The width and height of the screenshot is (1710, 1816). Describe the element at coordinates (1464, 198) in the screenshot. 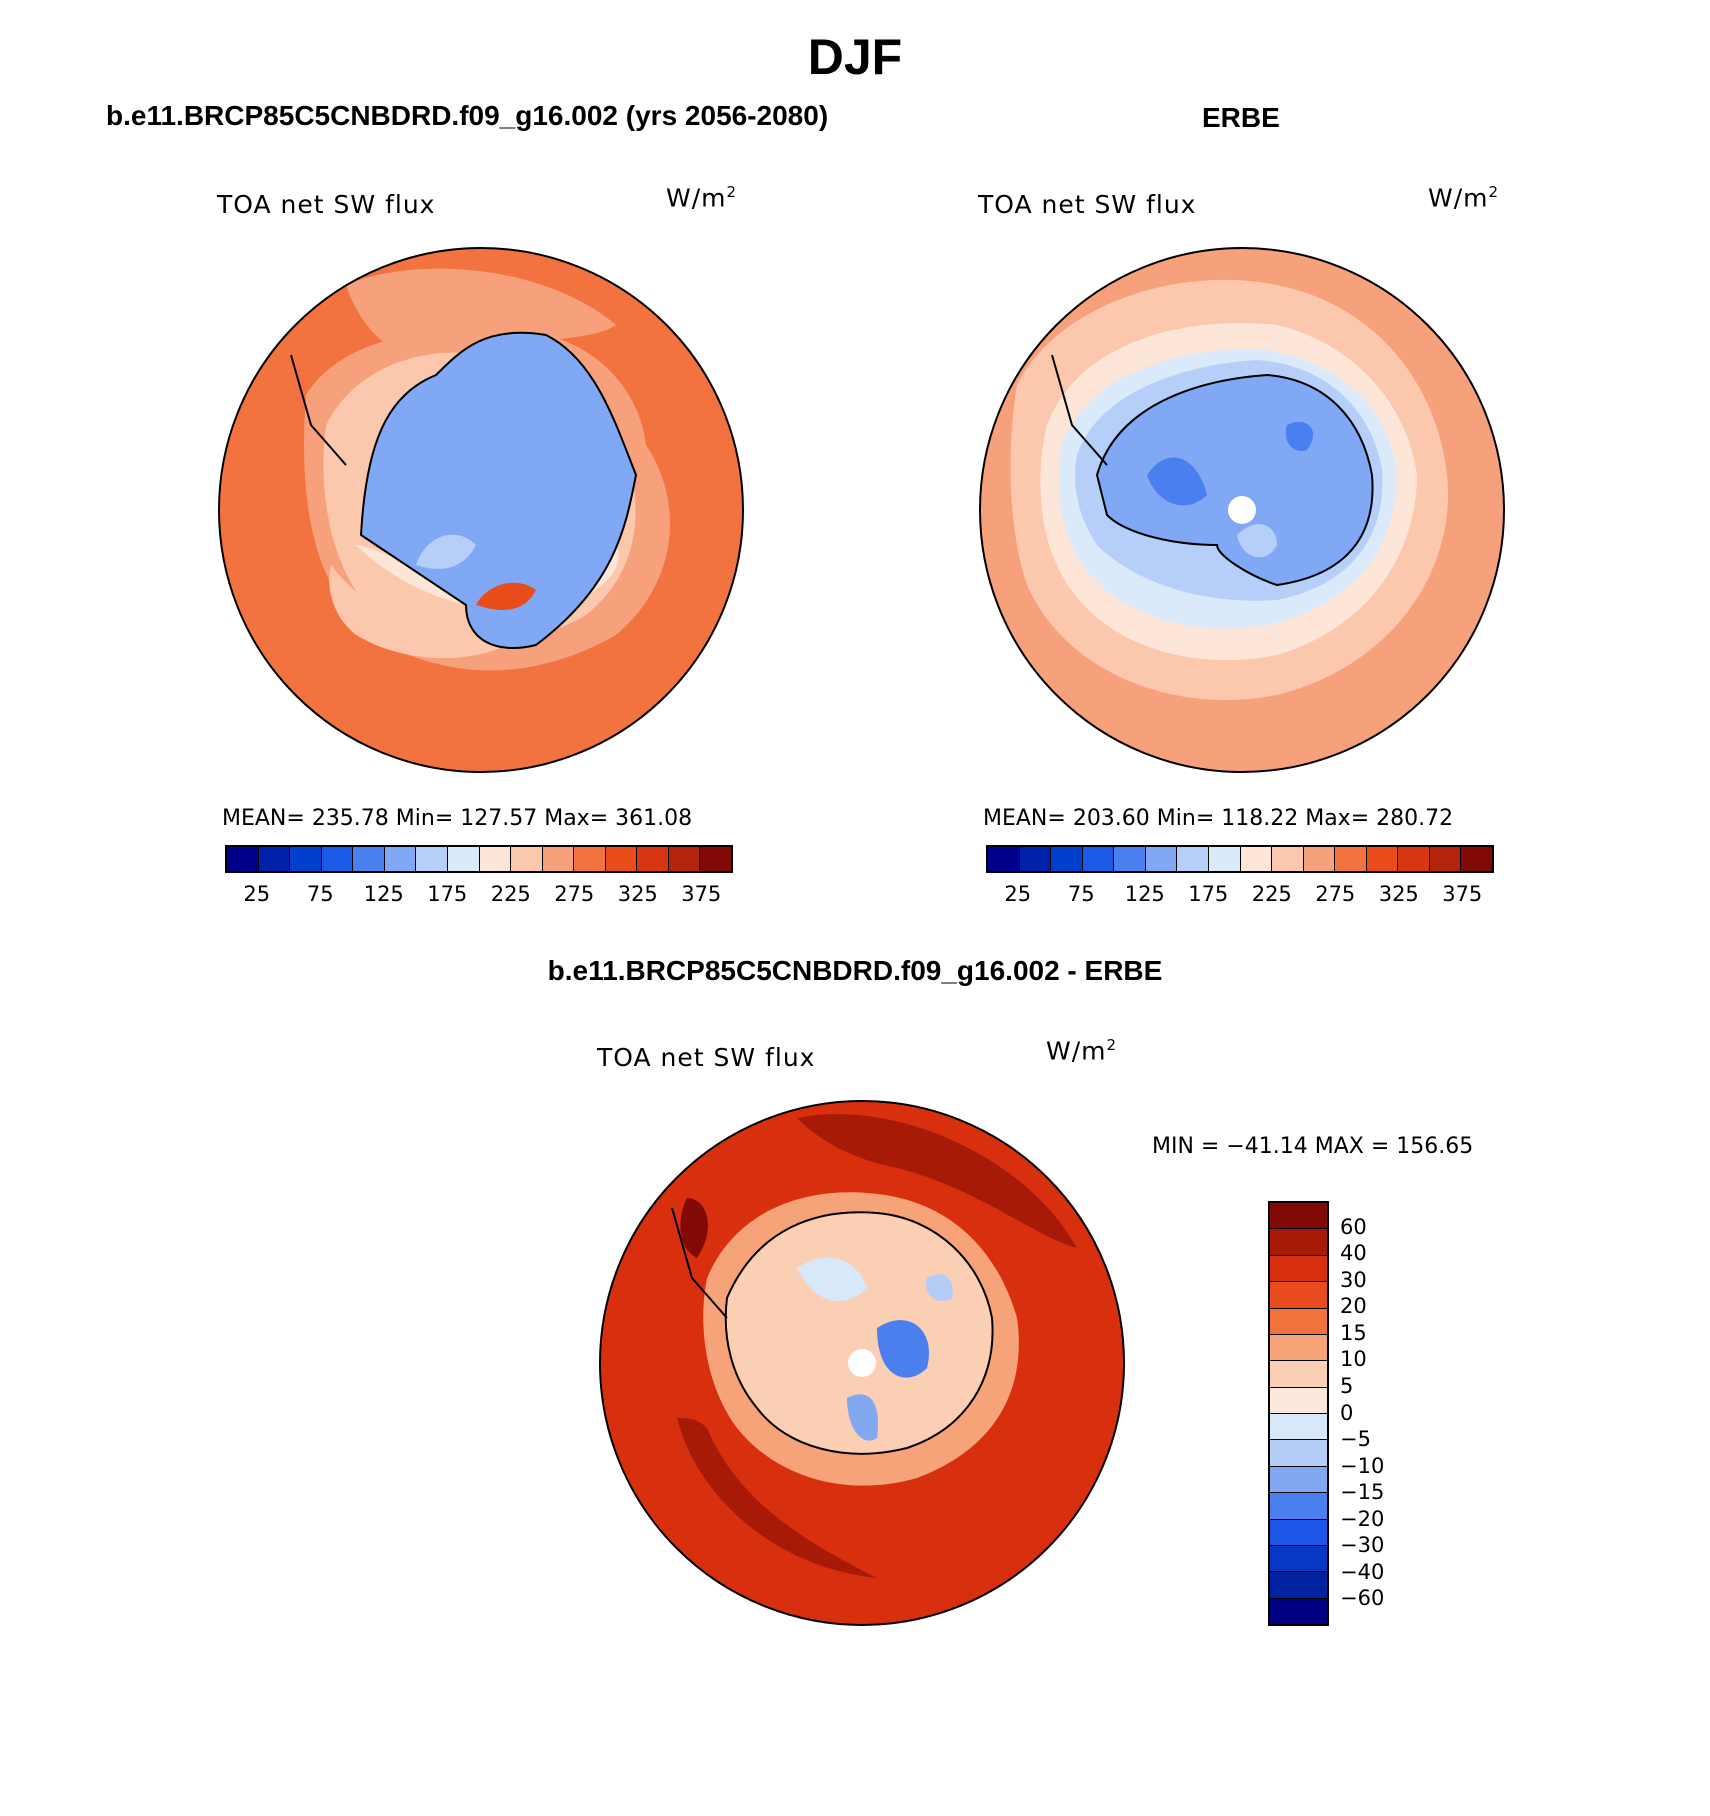

I see `obs-units-label: W/m2` at that location.